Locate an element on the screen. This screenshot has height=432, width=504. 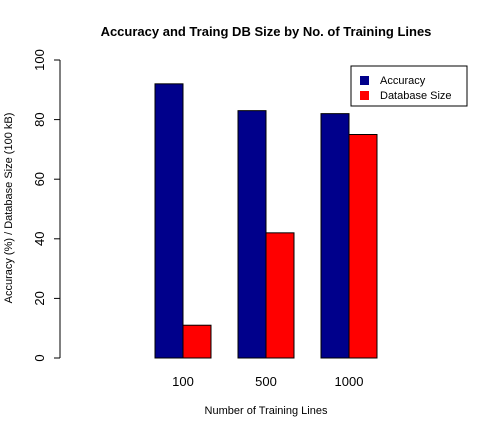
legend-label: Accuracy is located at coordinates (403, 81).